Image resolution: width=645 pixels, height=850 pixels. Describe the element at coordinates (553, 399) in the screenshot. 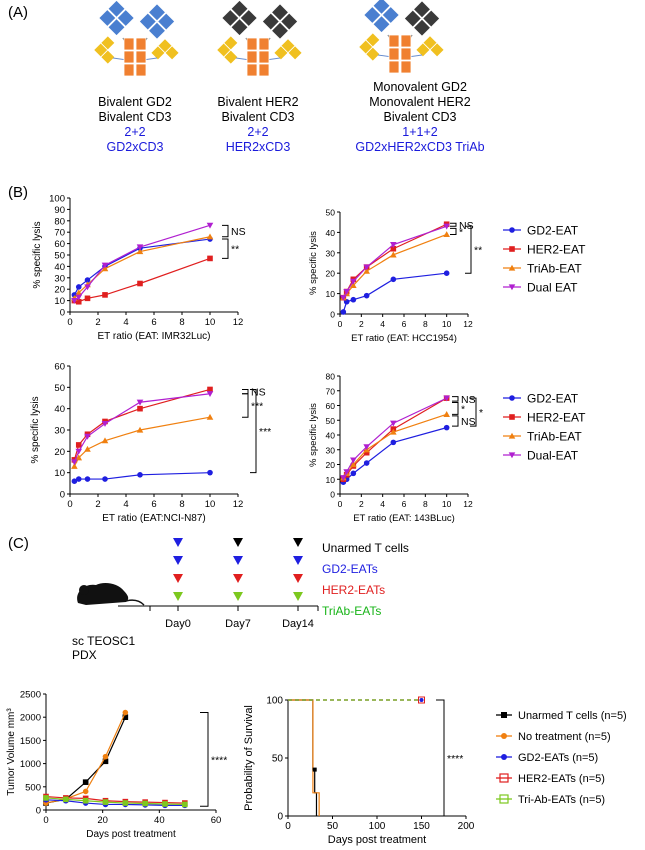

I see `legend-label: GD2-EAT` at that location.